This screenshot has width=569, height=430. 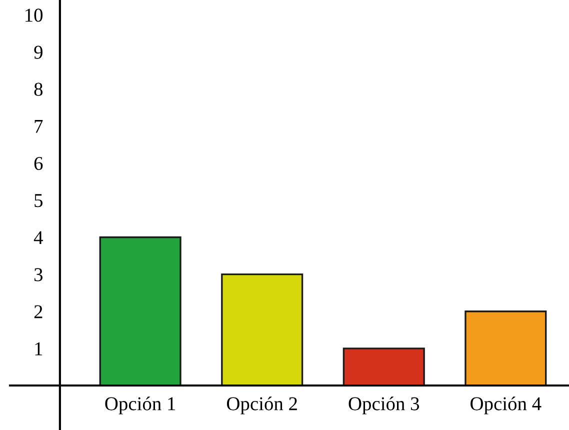 What do you see at coordinates (140, 405) in the screenshot?
I see `x-tick-label: Opción 1` at bounding box center [140, 405].